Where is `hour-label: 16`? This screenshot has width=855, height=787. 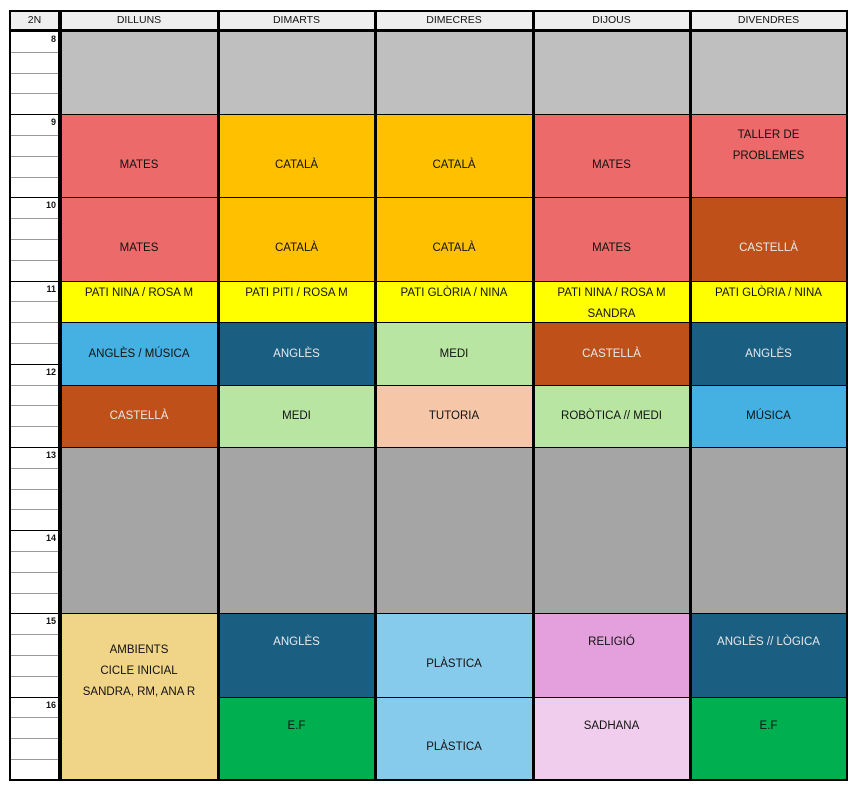 hour-label: 16 is located at coordinates (50, 704).